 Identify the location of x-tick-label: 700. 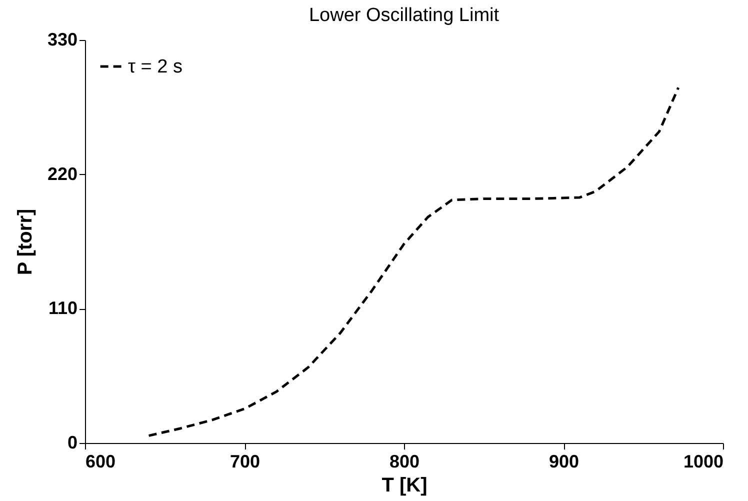
(245, 462).